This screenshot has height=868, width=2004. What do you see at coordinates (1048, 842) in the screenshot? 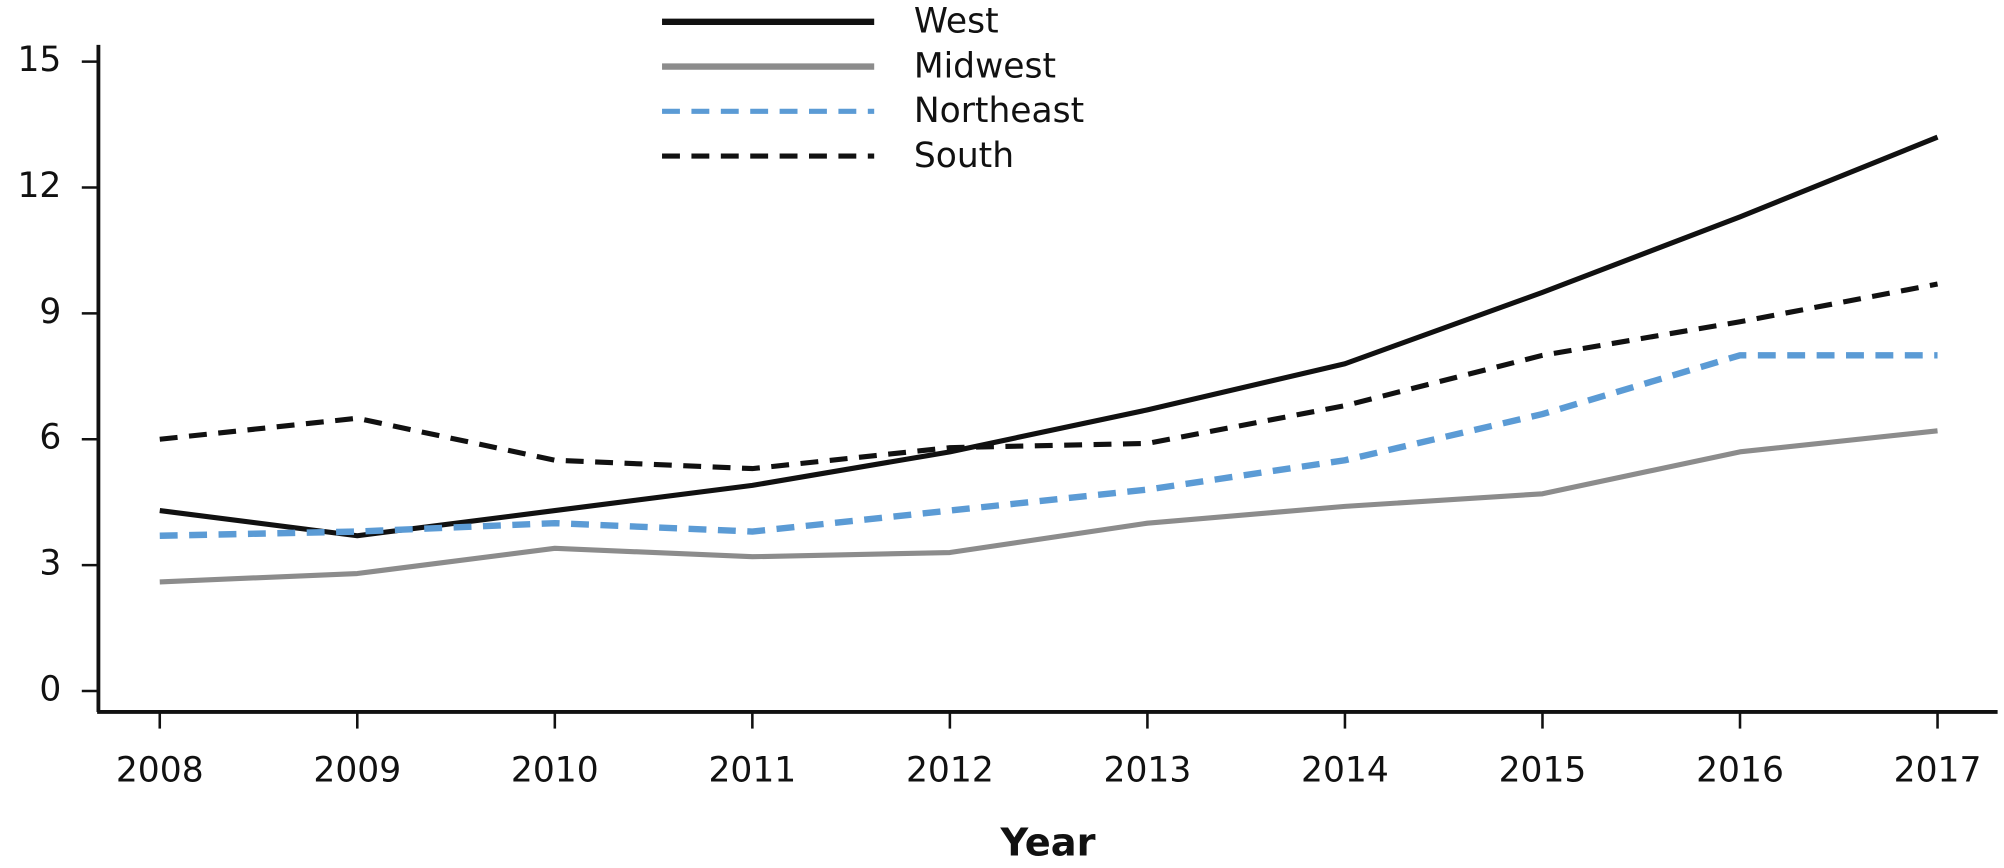
I see `x-axis-title: Year` at bounding box center [1048, 842].